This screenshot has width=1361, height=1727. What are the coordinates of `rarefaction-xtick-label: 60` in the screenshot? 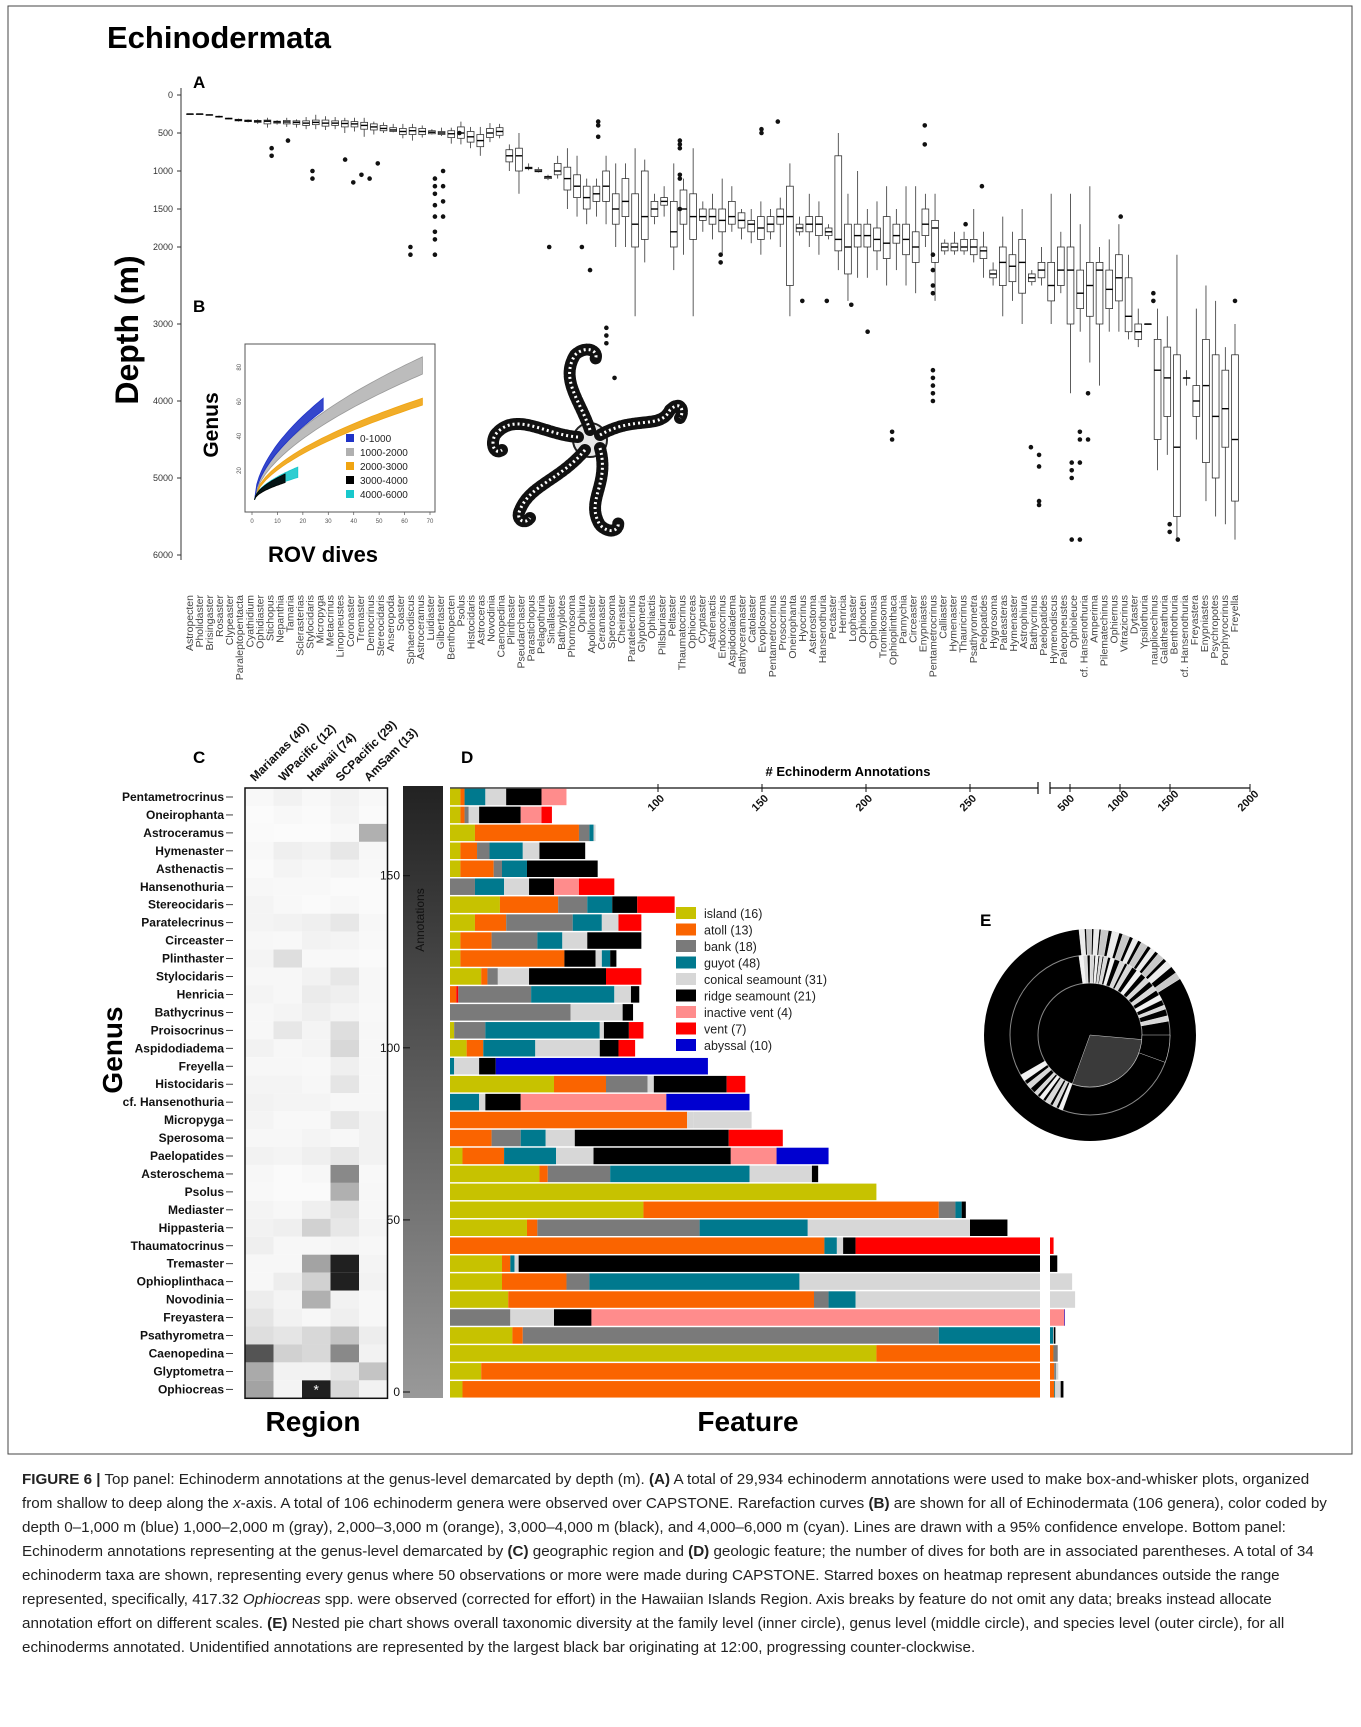 It's located at (404, 522).